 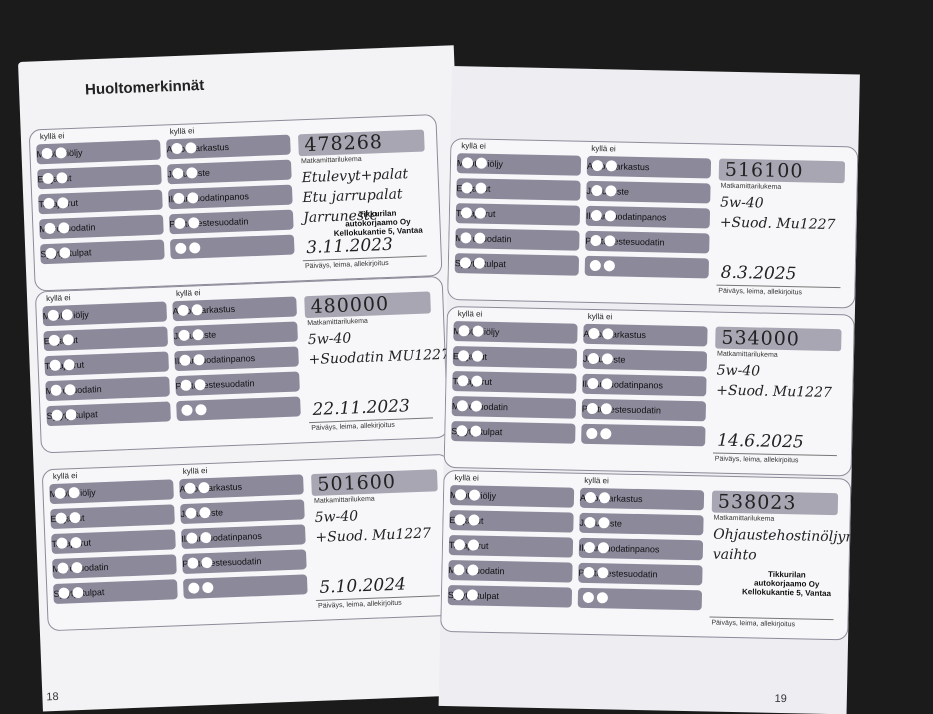 What do you see at coordinates (379, 357) in the screenshot?
I see `handwritten-note: +Suodatin MU1227` at bounding box center [379, 357].